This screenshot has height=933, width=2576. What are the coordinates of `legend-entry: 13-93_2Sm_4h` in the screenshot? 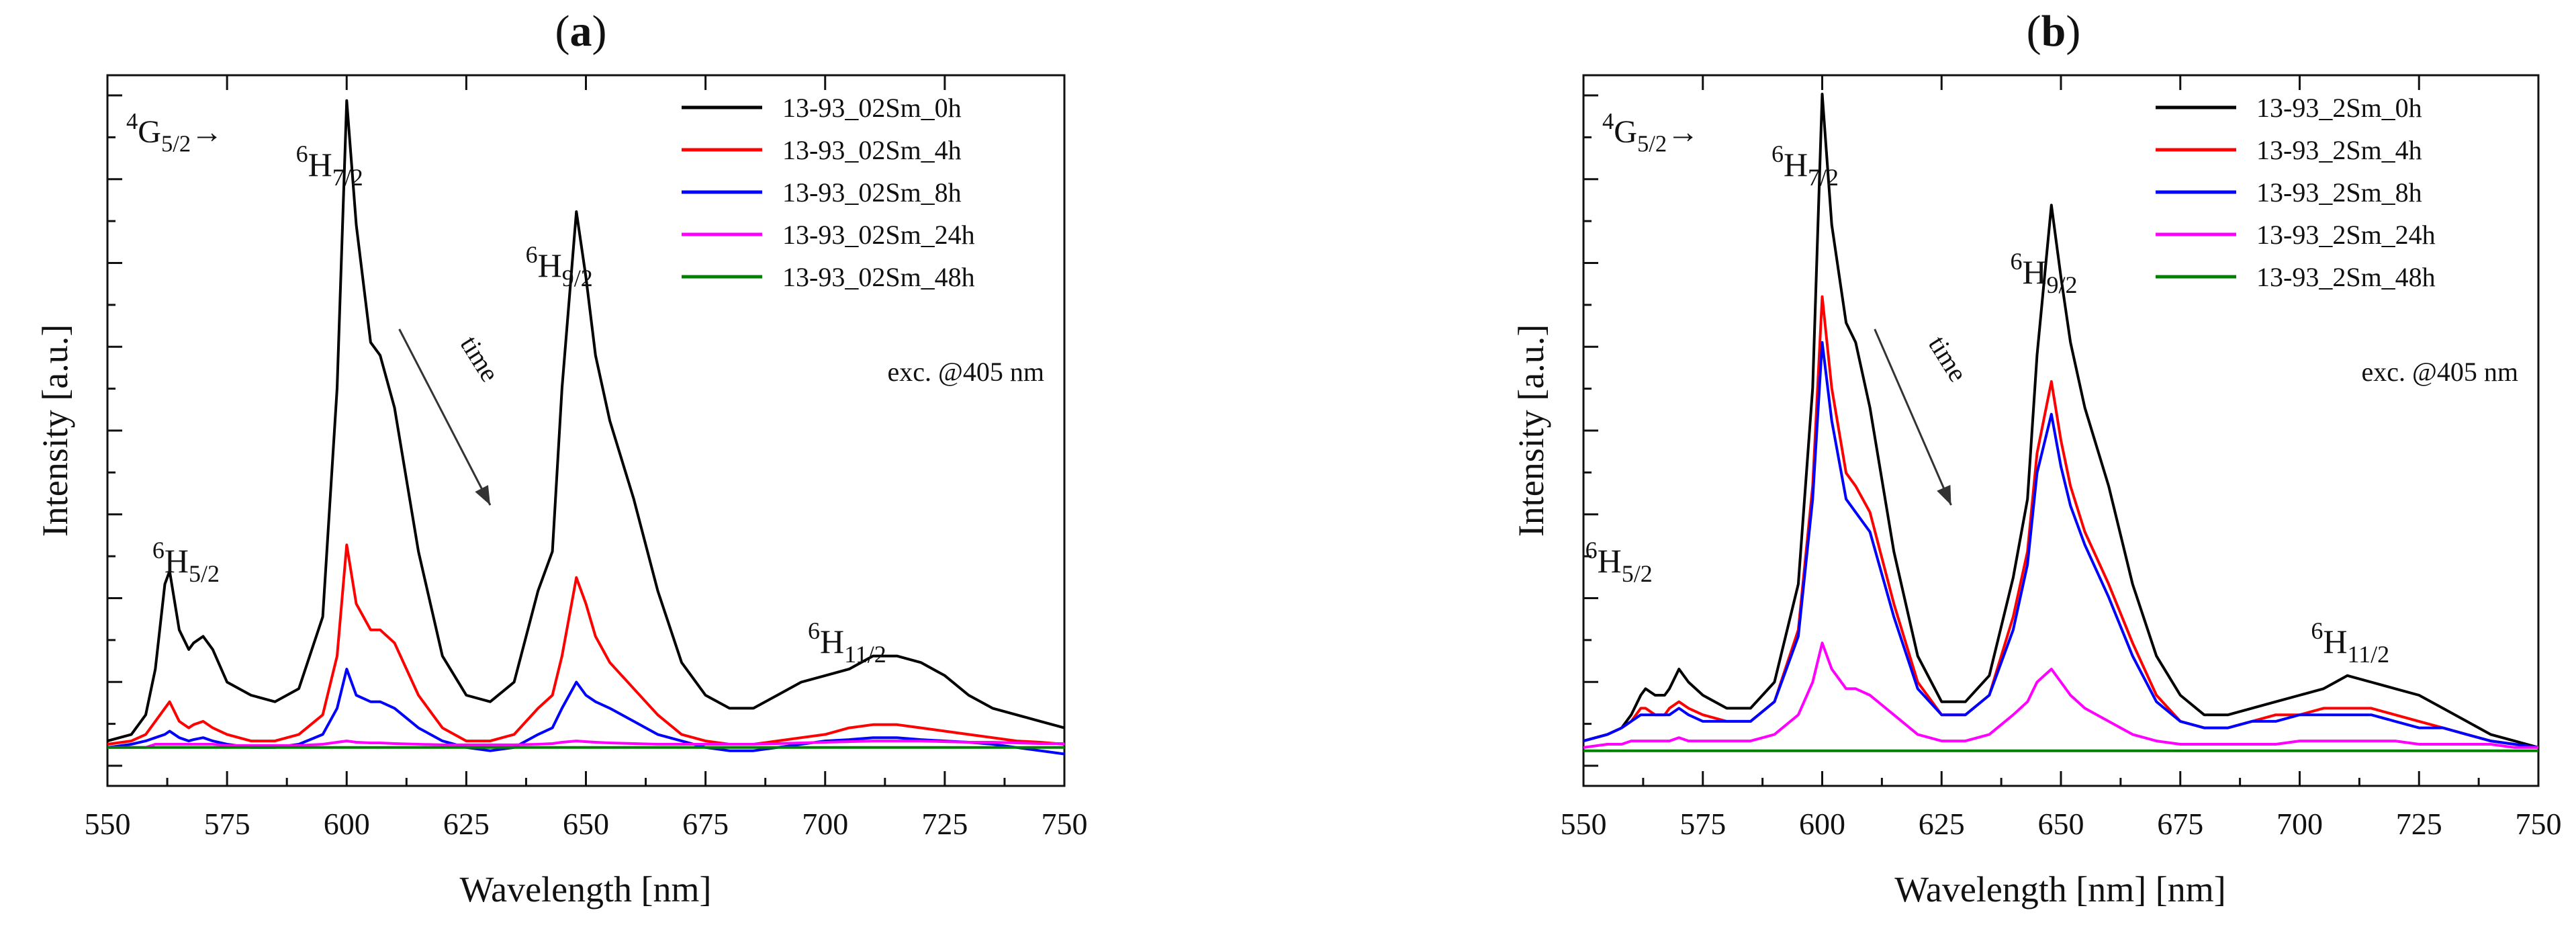 It's located at (2339, 150).